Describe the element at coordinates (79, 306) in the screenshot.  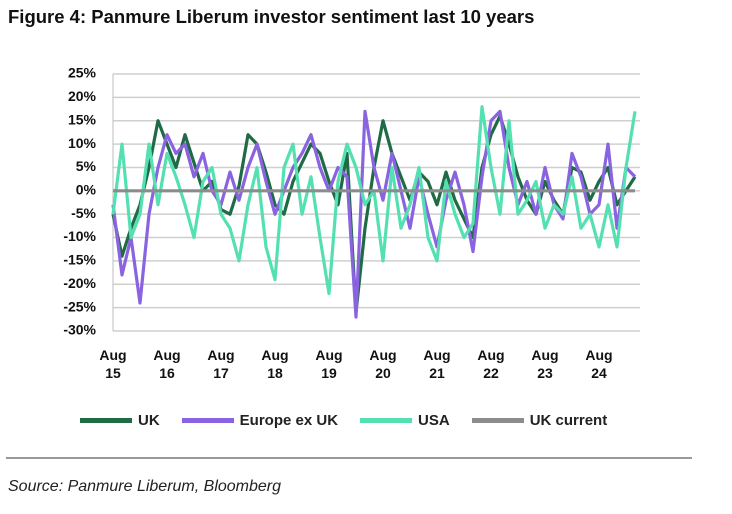
I see `y-tick-label: -25%` at that location.